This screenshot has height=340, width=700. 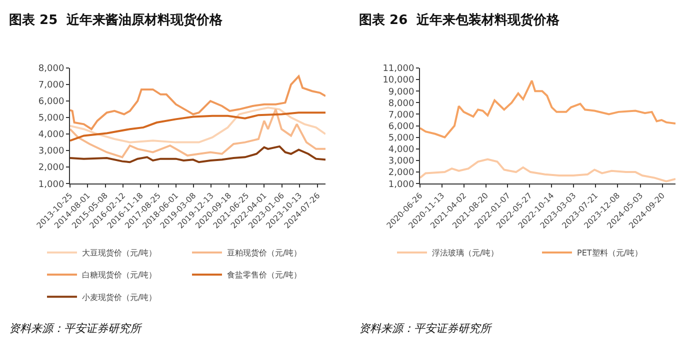 I want to click on legend-label: 大豆现货价（元/吨）, so click(x=119, y=253).